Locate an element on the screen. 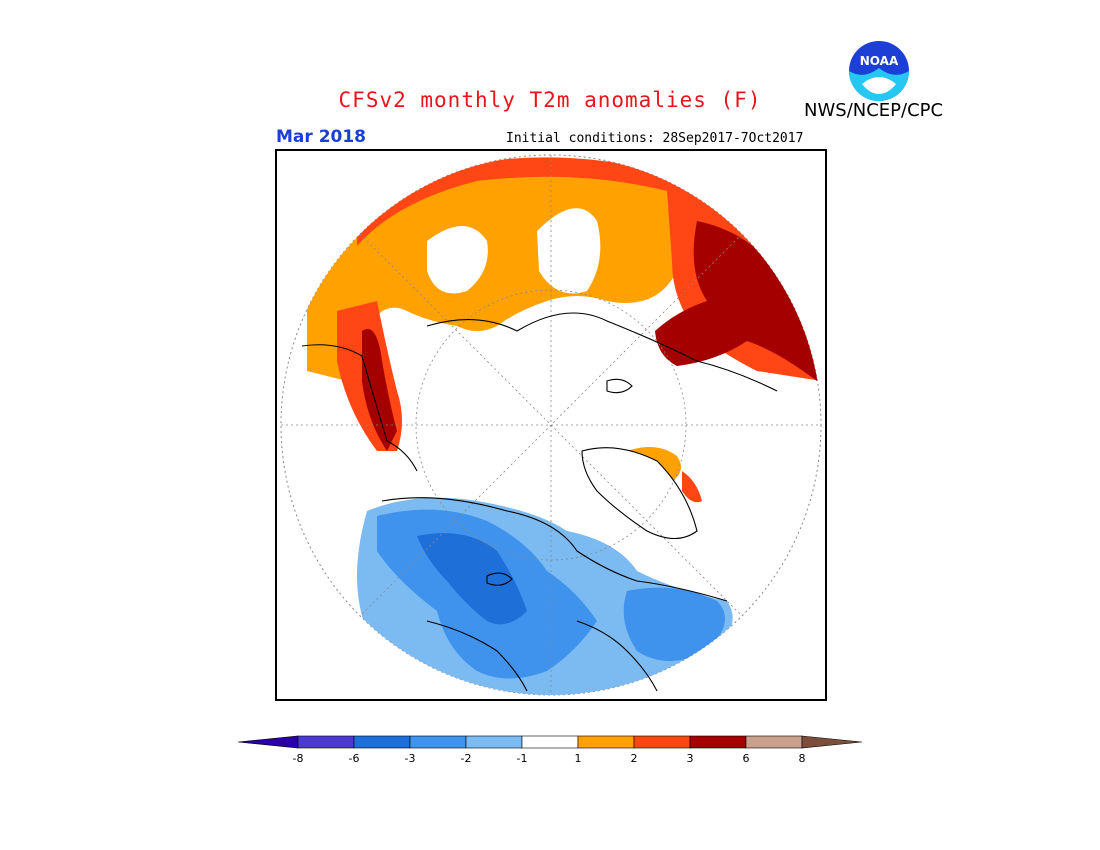 Image resolution: width=1100 pixels, height=850 pixels. colorbar-tick-label: 1 is located at coordinates (578, 758).